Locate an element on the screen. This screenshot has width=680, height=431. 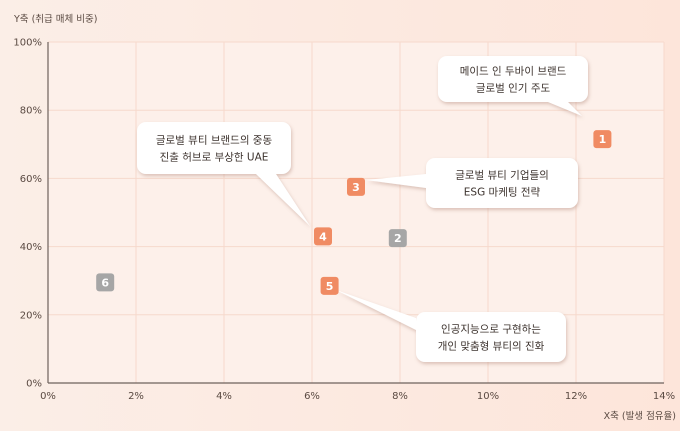
y-axis-title: Y축 (취급 매체 비중) is located at coordinates (55, 19).